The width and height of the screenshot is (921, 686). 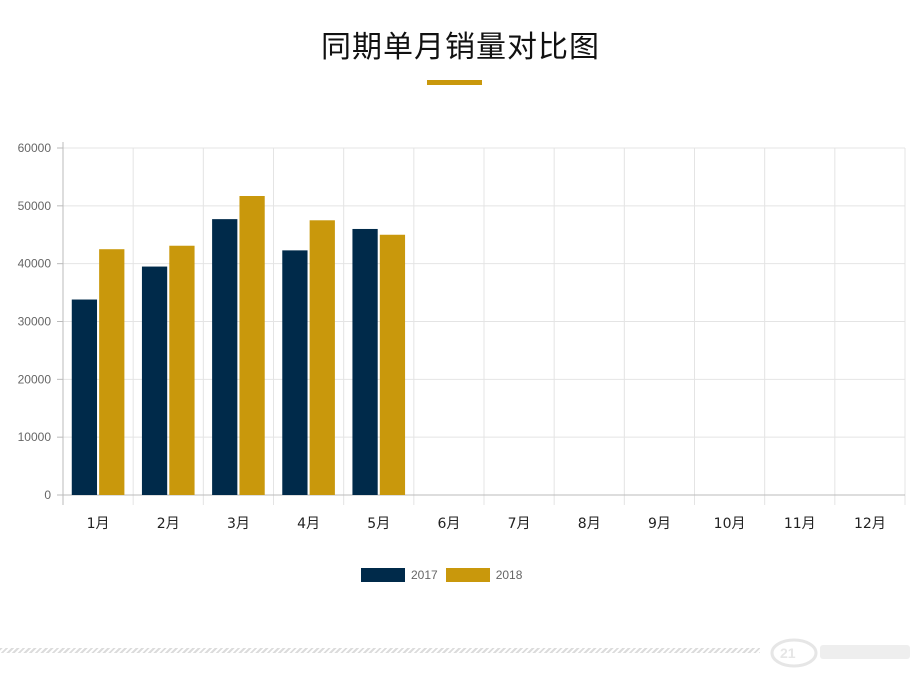 I want to click on bar-2018-3月, so click(x=252, y=346).